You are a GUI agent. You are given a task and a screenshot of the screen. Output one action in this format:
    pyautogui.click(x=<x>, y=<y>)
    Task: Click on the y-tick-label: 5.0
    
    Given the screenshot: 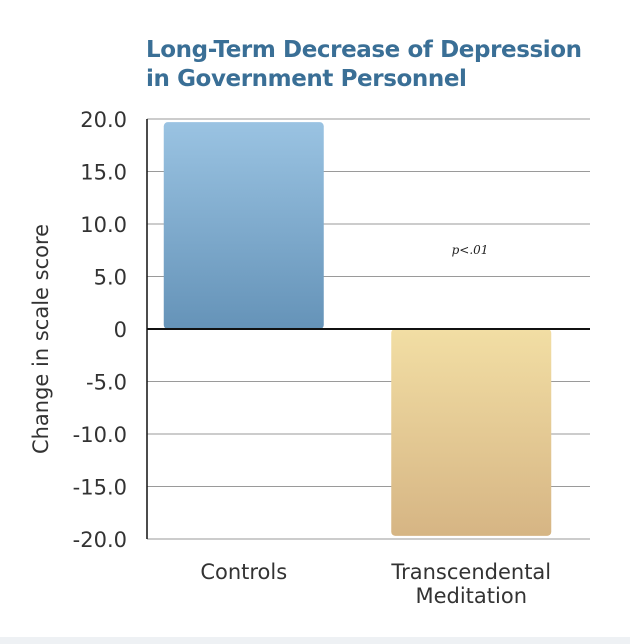 What is the action you would take?
    pyautogui.click(x=110, y=278)
    